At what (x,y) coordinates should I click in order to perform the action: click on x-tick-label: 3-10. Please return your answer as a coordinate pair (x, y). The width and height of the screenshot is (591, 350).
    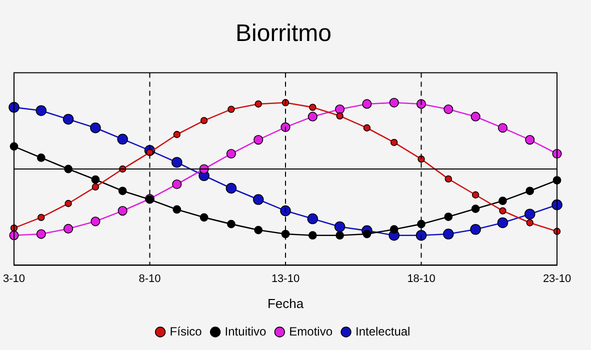
    Looking at the image, I should click on (14, 278).